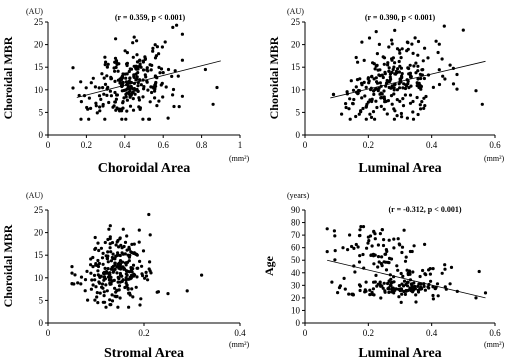 This screenshot has height=361, width=509. Describe the element at coordinates (296, 235) in the screenshot. I see `y-tick-label: 70` at that location.